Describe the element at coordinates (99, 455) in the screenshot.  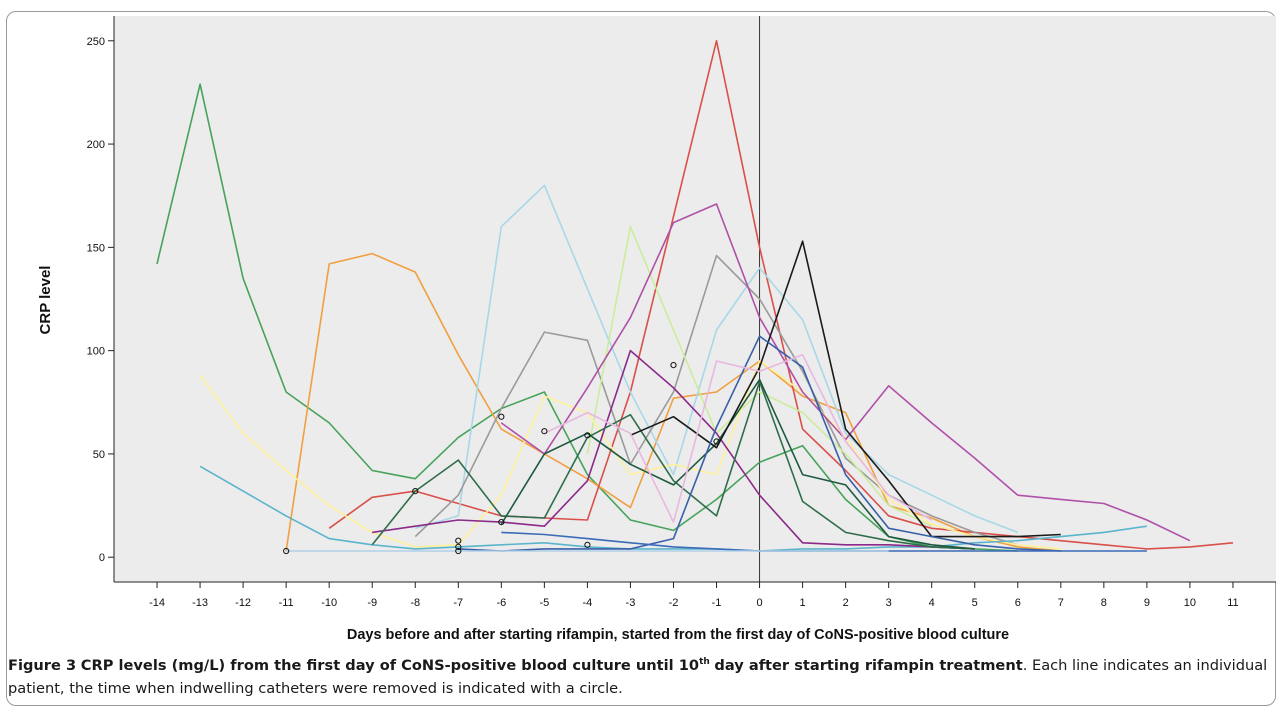
I see `y-tick-label: 50` at that location.